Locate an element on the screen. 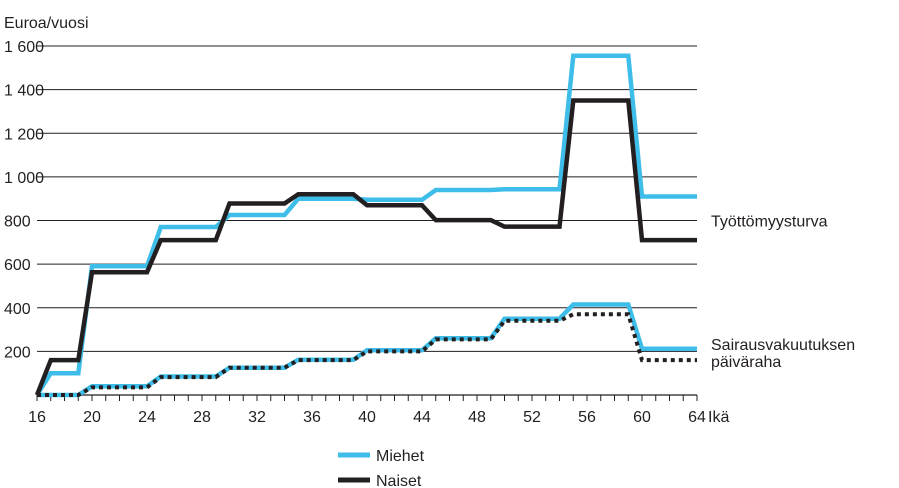  x-tick-label-56: 56 is located at coordinates (587, 417).